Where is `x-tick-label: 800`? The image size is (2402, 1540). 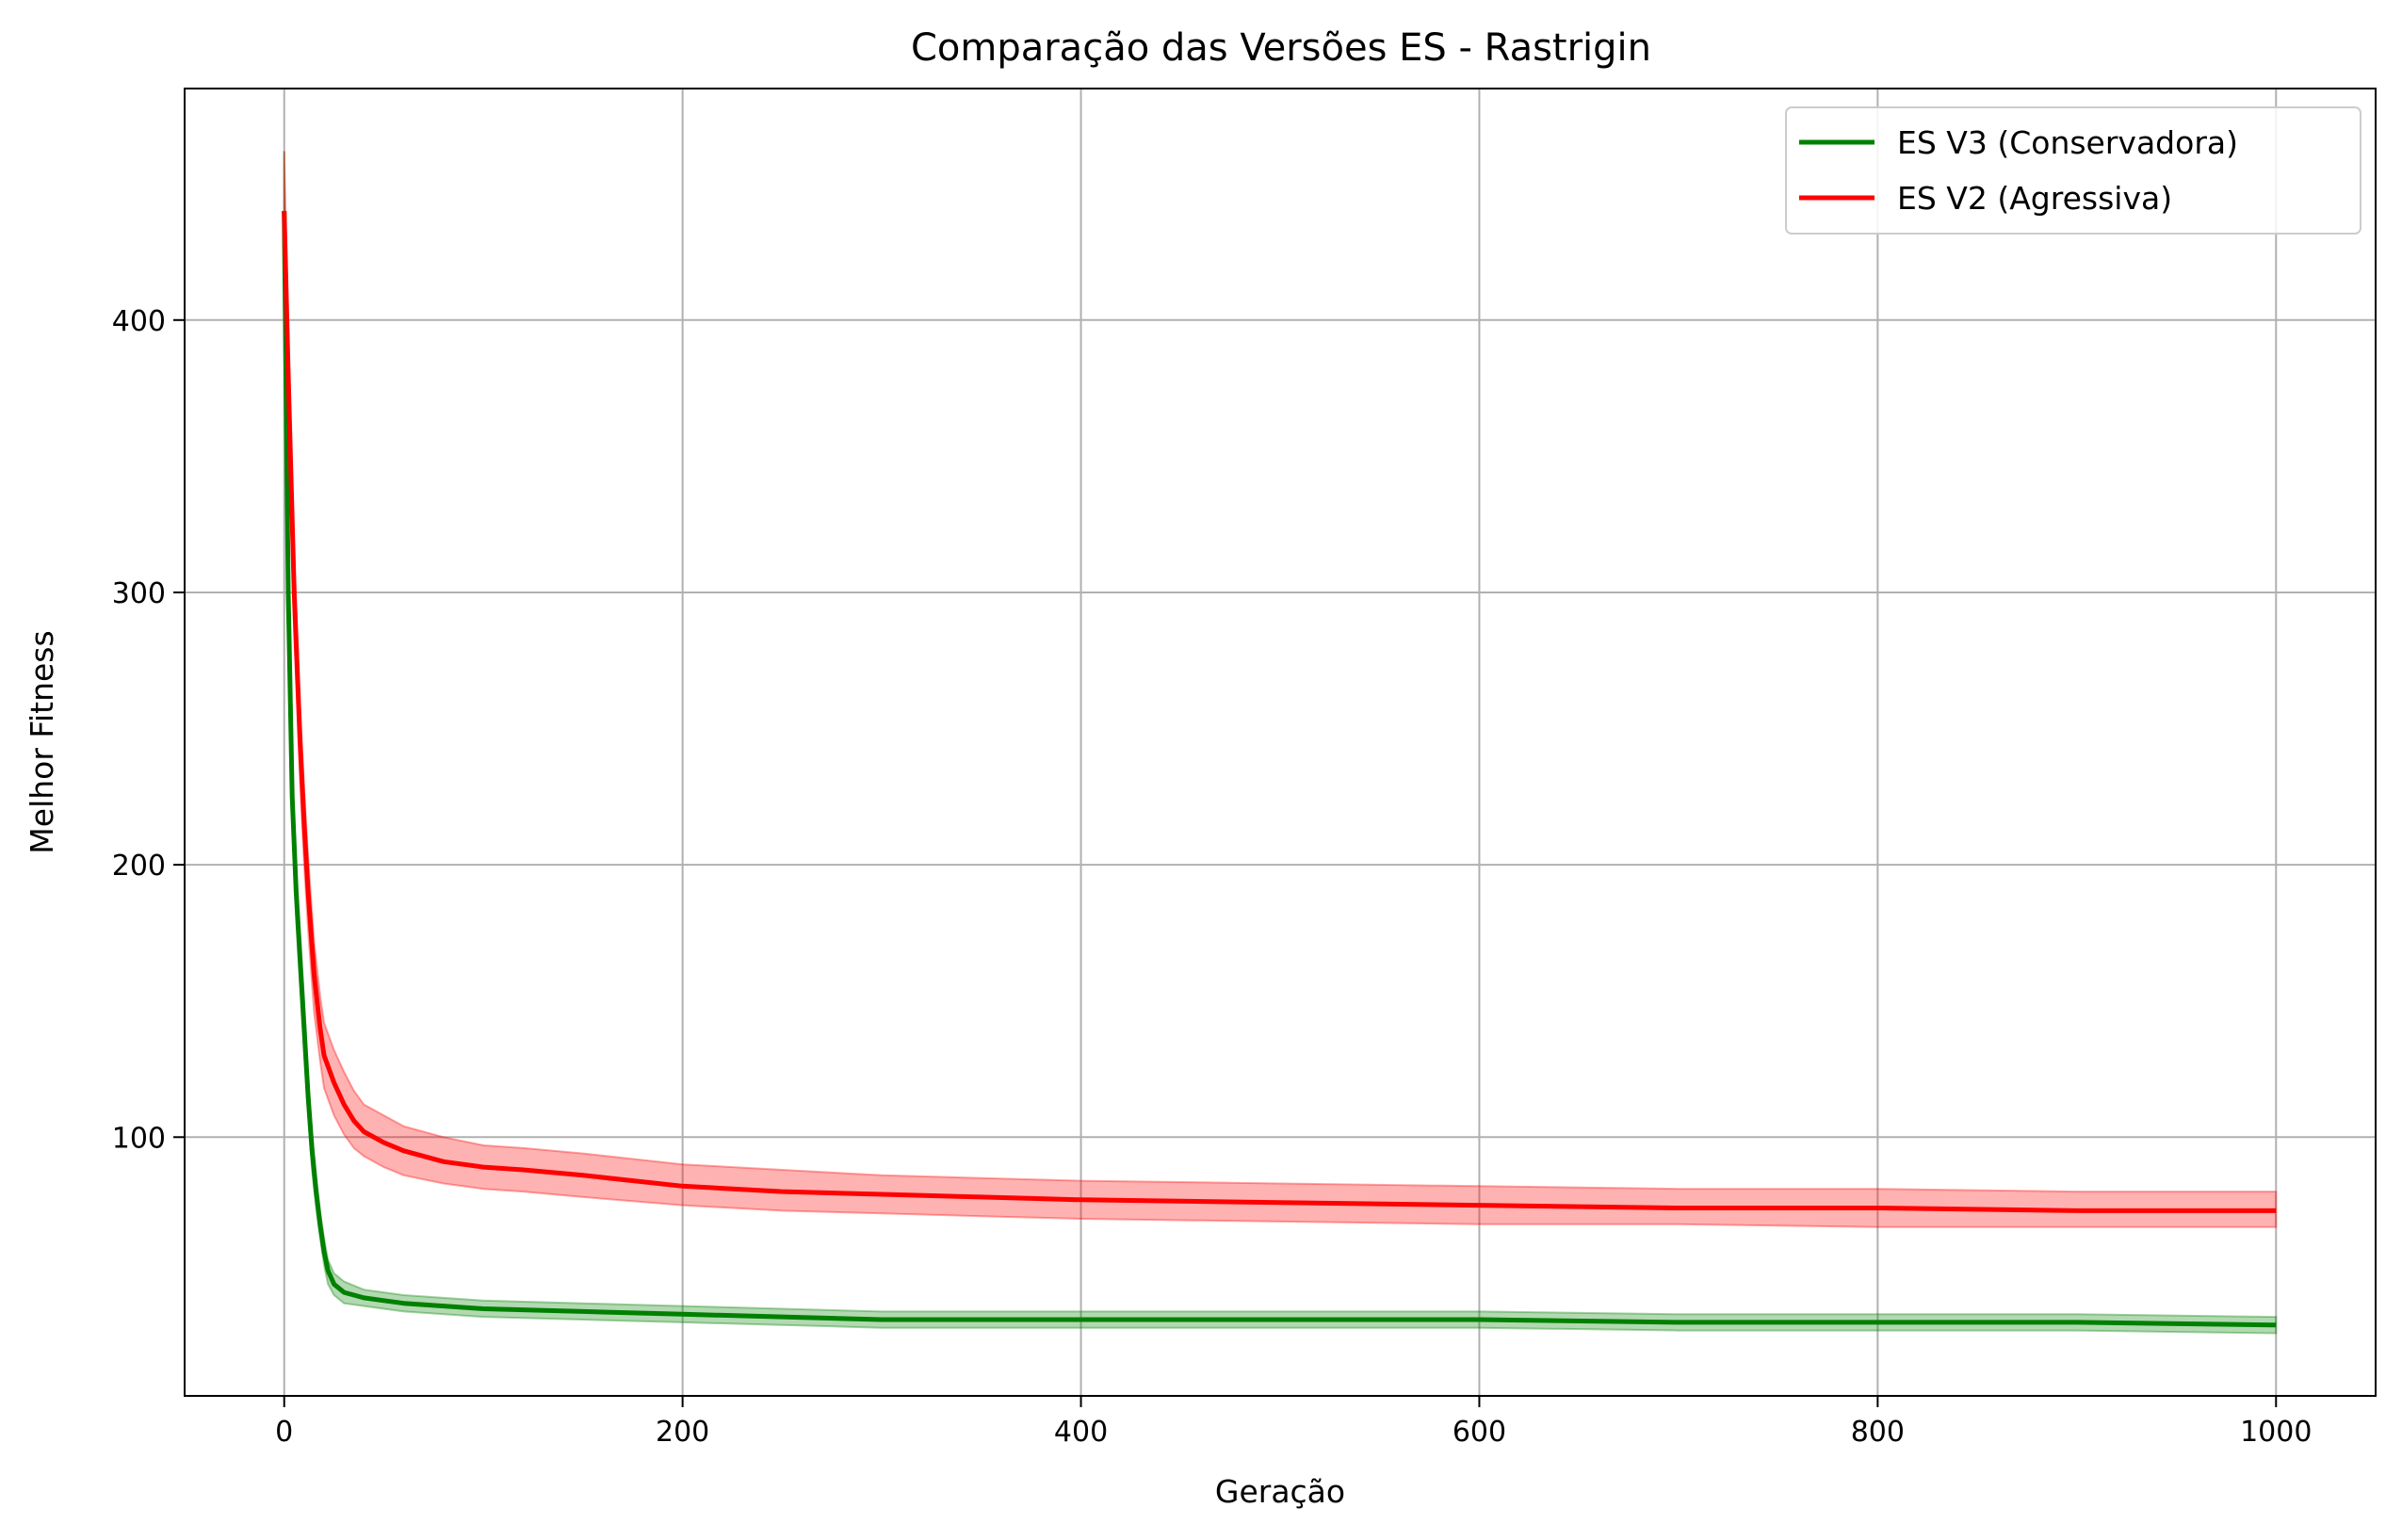 x-tick-label: 800 is located at coordinates (1878, 1432).